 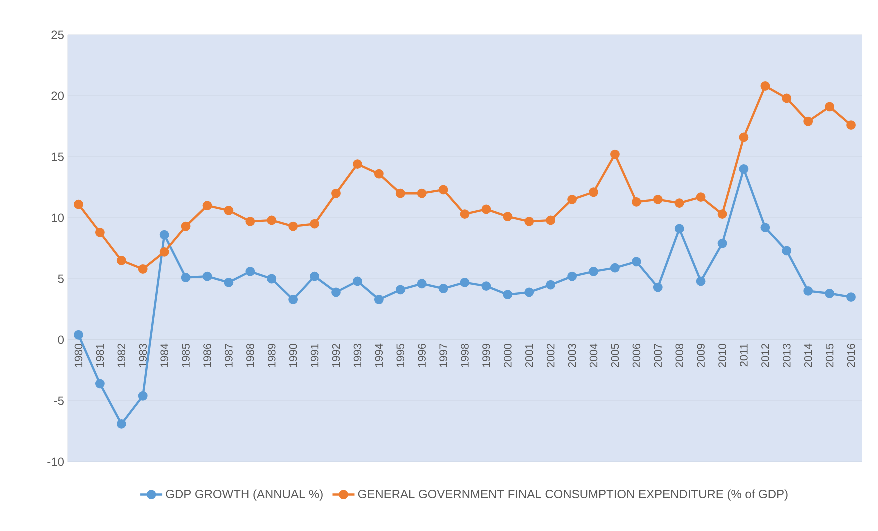 I want to click on x-tick-label: 2012, so click(x=766, y=356).